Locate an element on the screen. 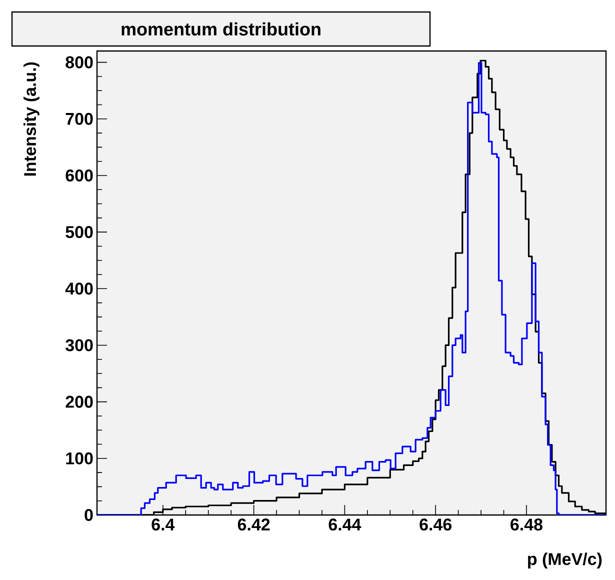 Image resolution: width=615 pixels, height=580 pixels. y-tick-label: 300 is located at coordinates (79, 345).